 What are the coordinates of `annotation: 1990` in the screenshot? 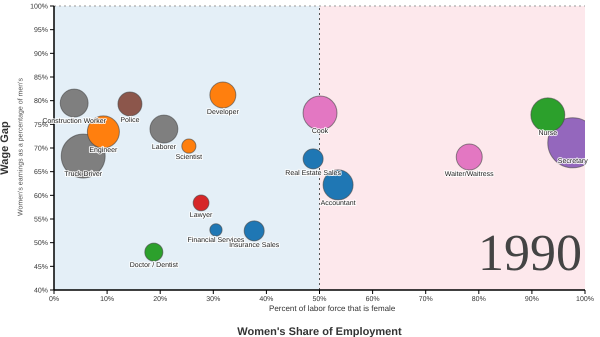 It's located at (530, 253).